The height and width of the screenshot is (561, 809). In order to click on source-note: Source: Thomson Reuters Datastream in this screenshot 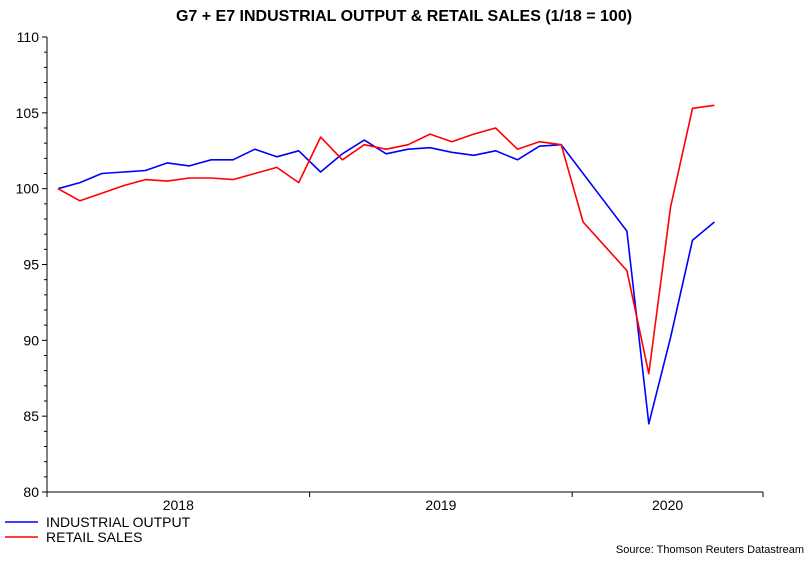, I will do `click(710, 550)`.